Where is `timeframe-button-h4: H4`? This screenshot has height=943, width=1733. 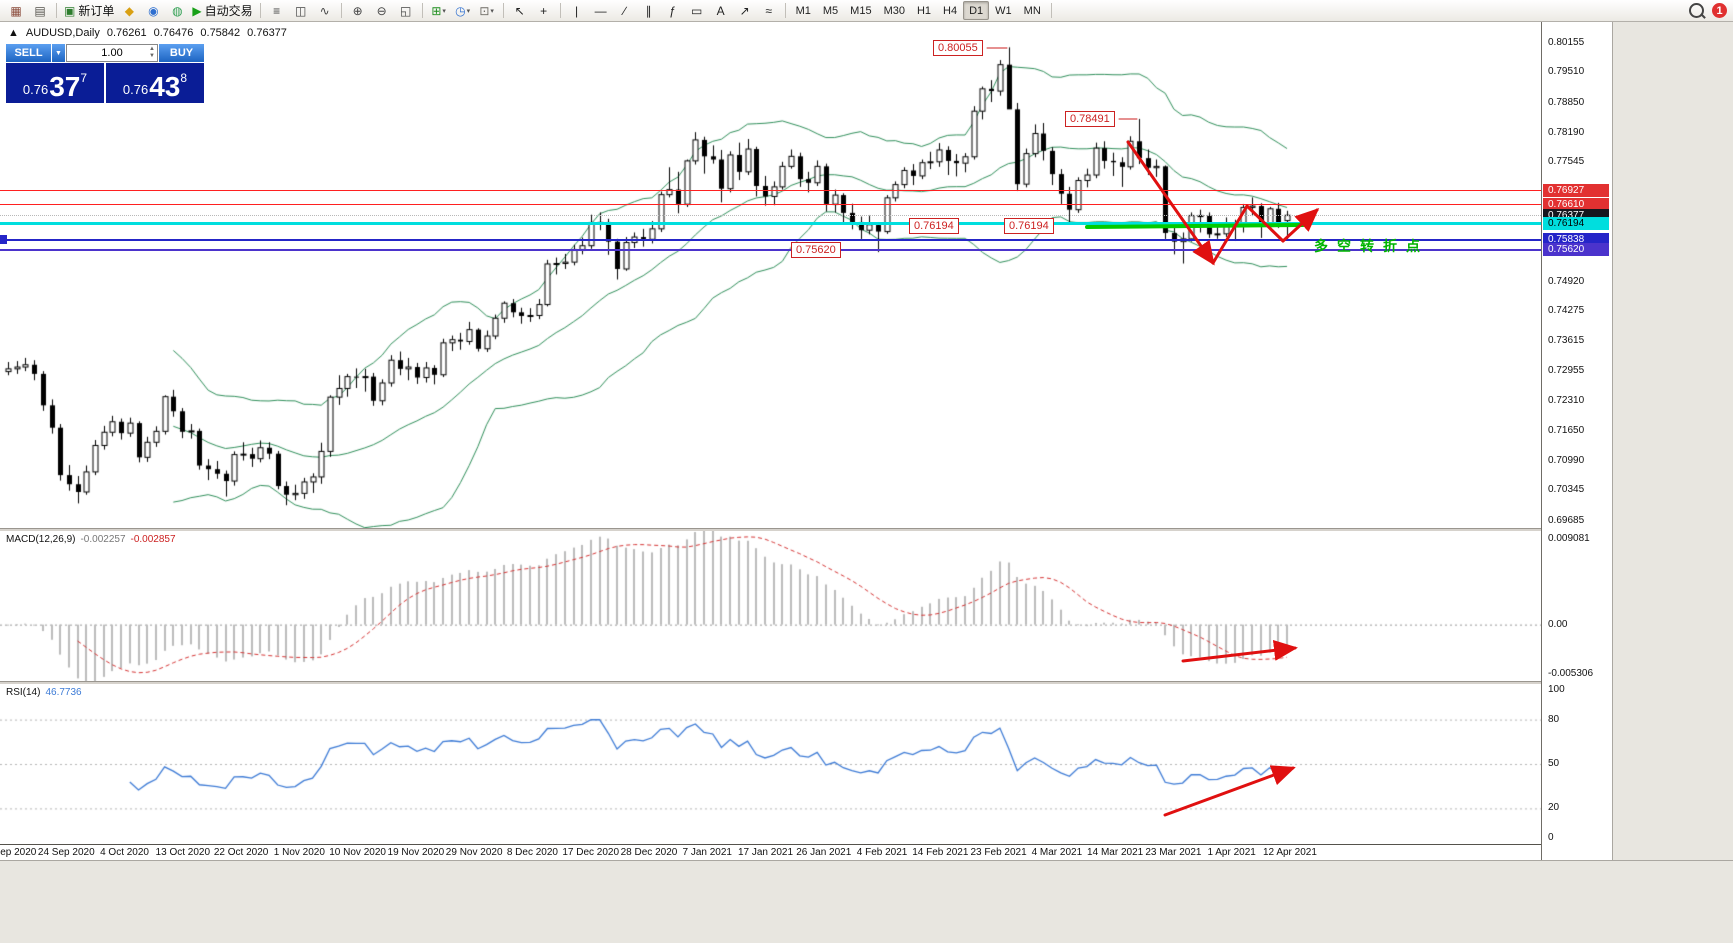
timeframe-button-h4: H4 is located at coordinates (950, 10).